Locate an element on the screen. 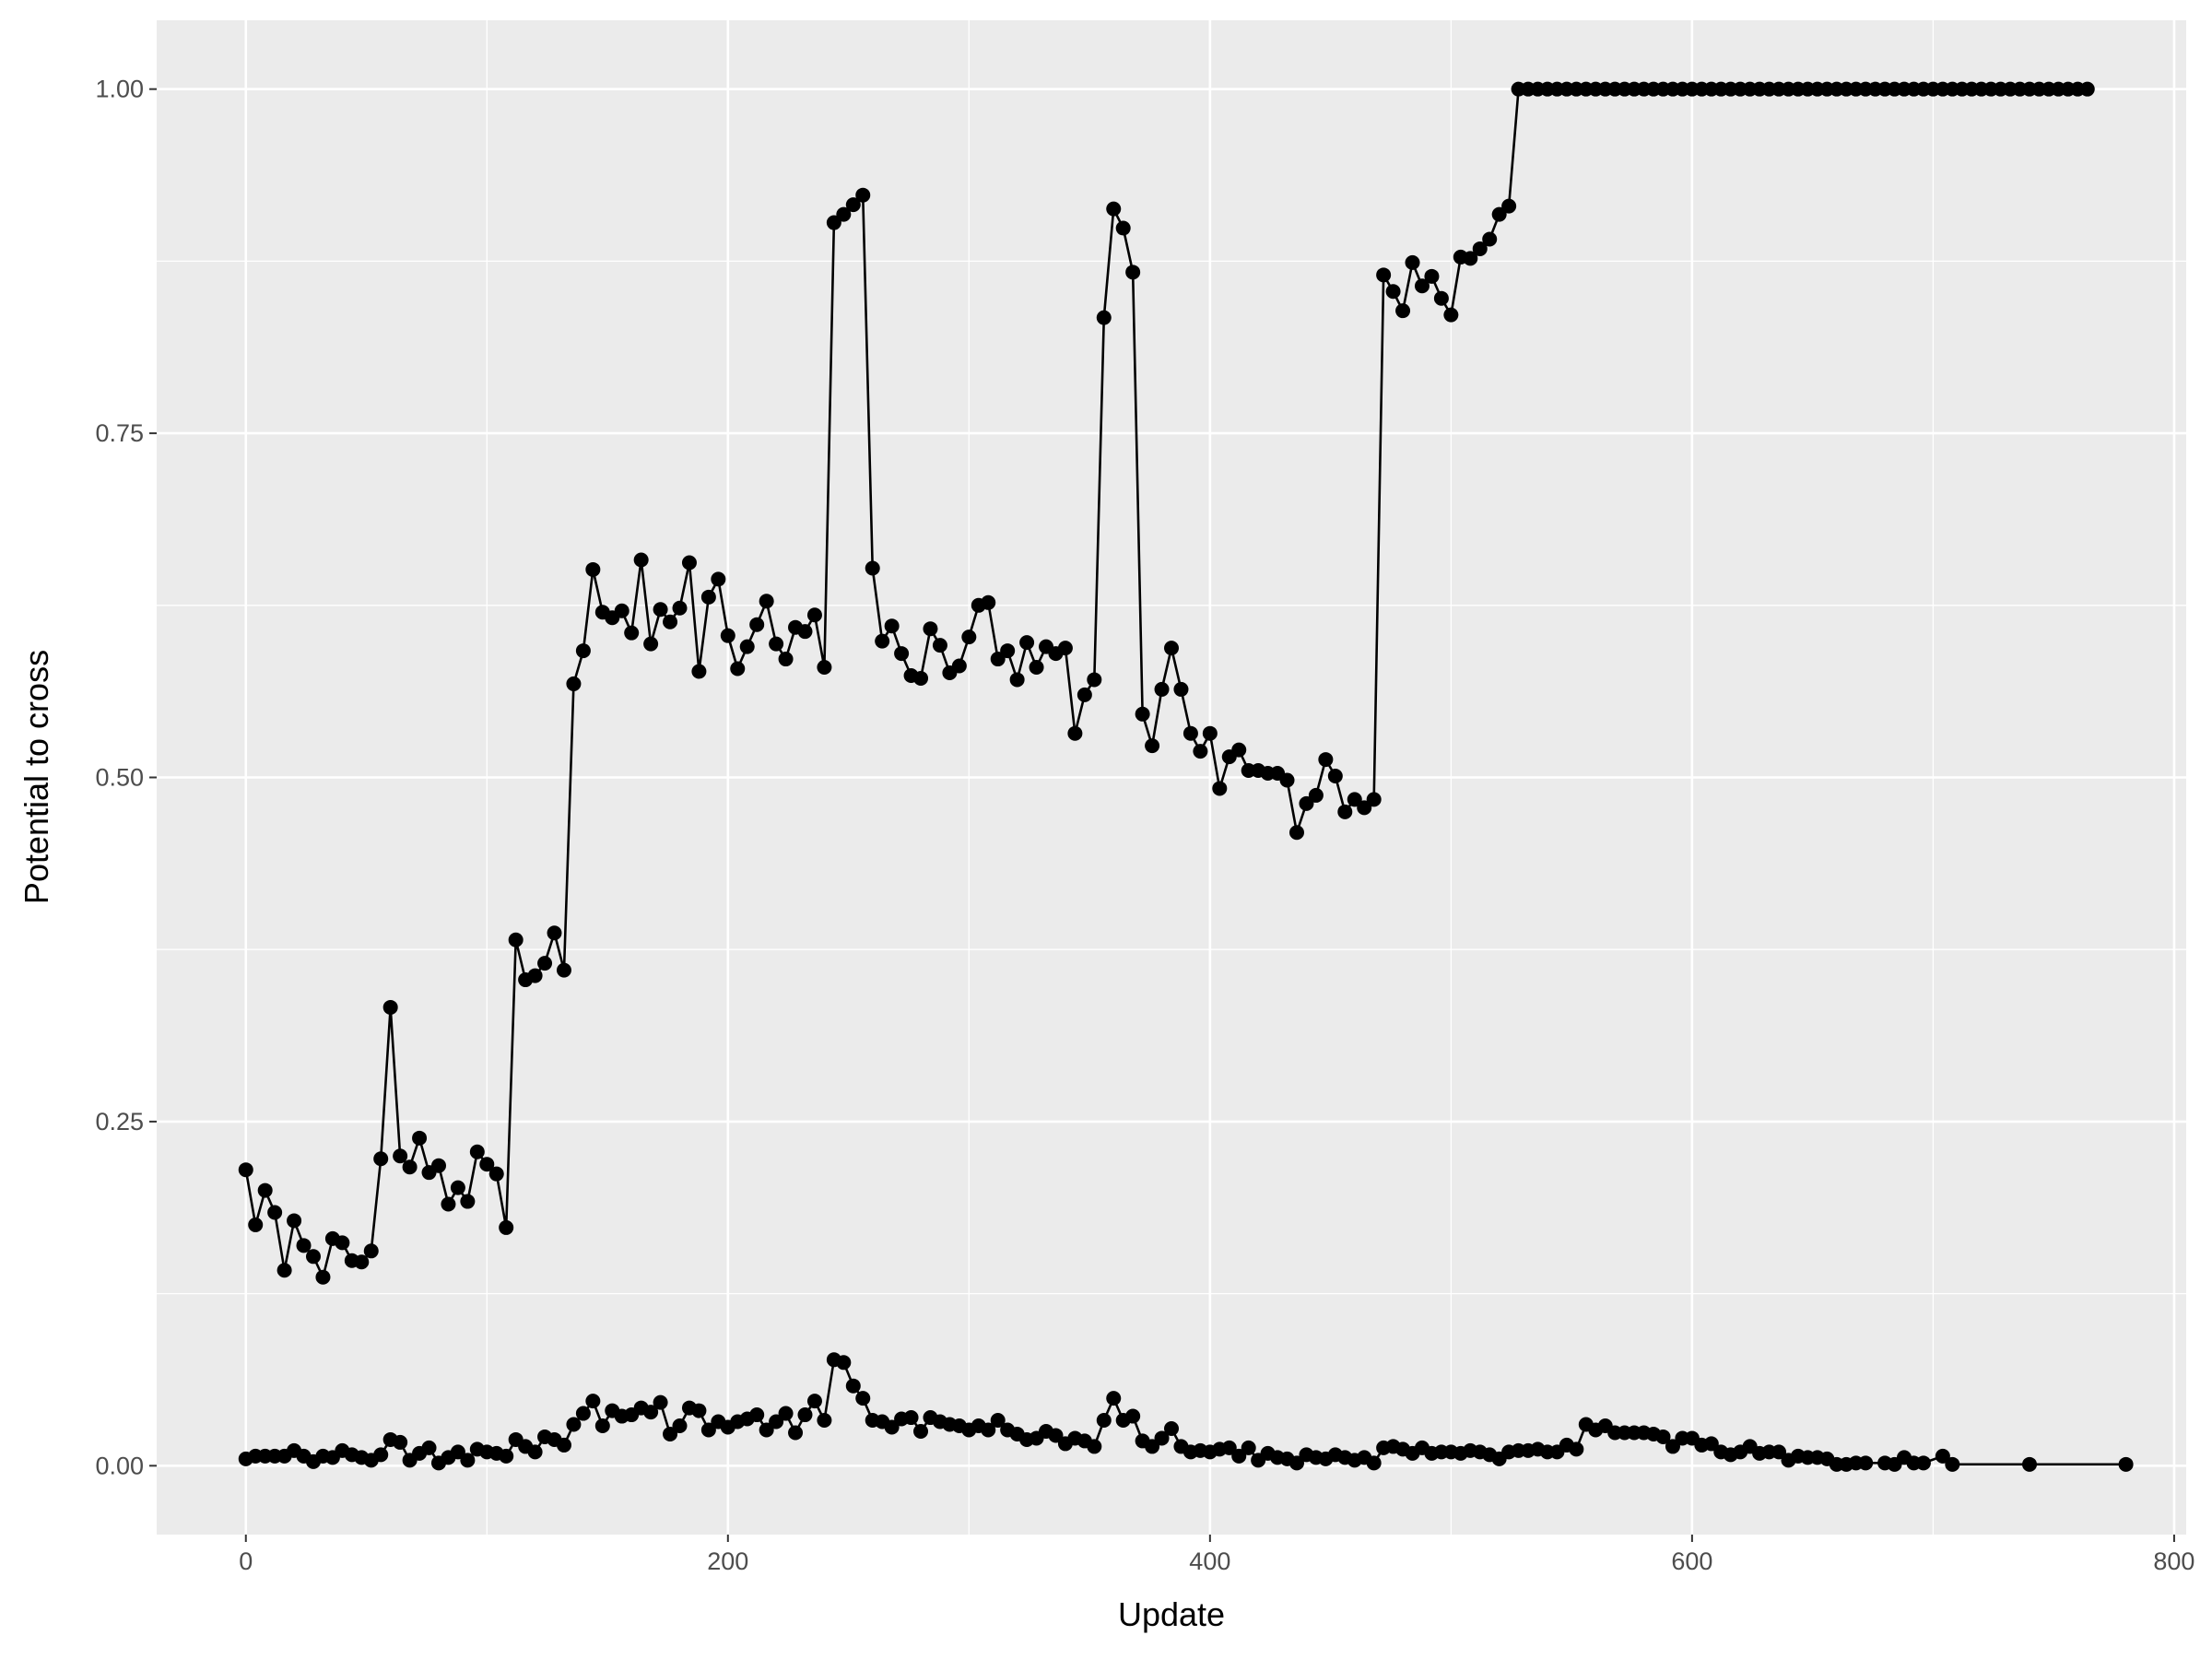  y-tick-label: 1.00 is located at coordinates (119, 89).